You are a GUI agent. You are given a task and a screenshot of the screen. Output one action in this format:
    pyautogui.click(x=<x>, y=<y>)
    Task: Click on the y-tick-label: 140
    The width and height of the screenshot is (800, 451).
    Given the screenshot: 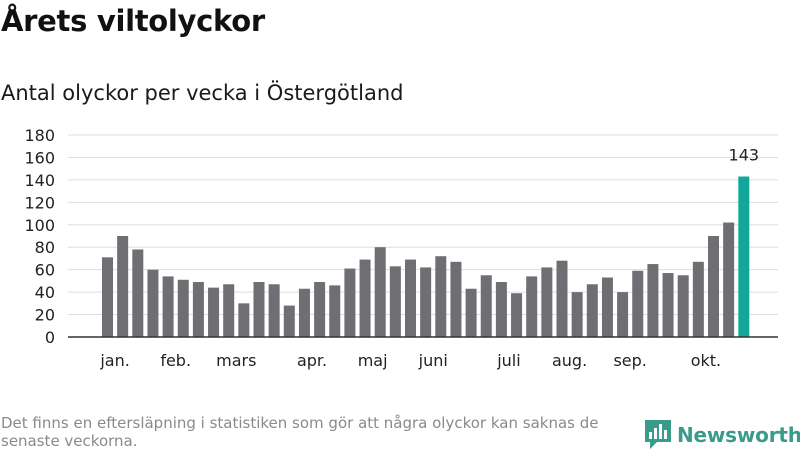 What is the action you would take?
    pyautogui.click(x=39, y=180)
    